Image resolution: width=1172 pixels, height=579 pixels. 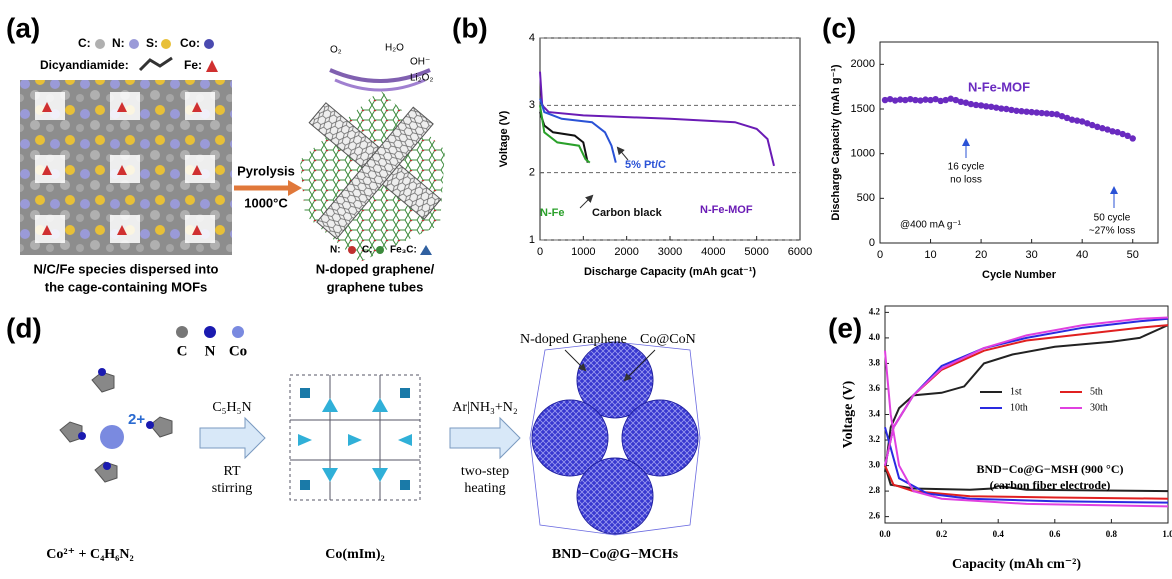 I want to click on annotation: @400 mA g⁻¹, so click(x=931, y=225).